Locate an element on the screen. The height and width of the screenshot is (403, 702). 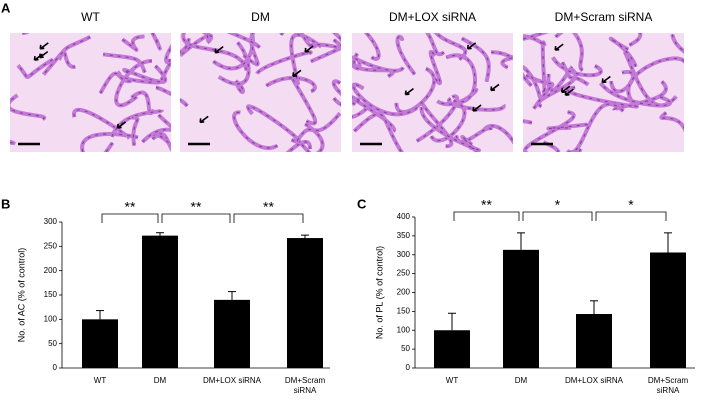
panel-label: C is located at coordinates (362, 203).